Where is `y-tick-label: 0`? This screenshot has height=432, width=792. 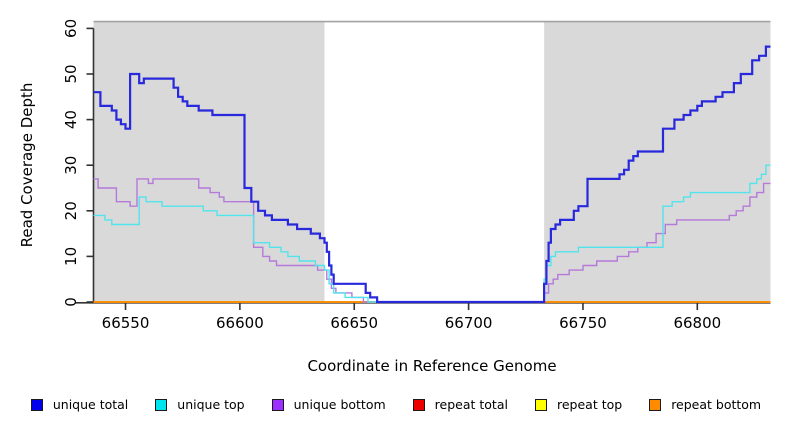
y-tick-label: 0 is located at coordinates (71, 302).